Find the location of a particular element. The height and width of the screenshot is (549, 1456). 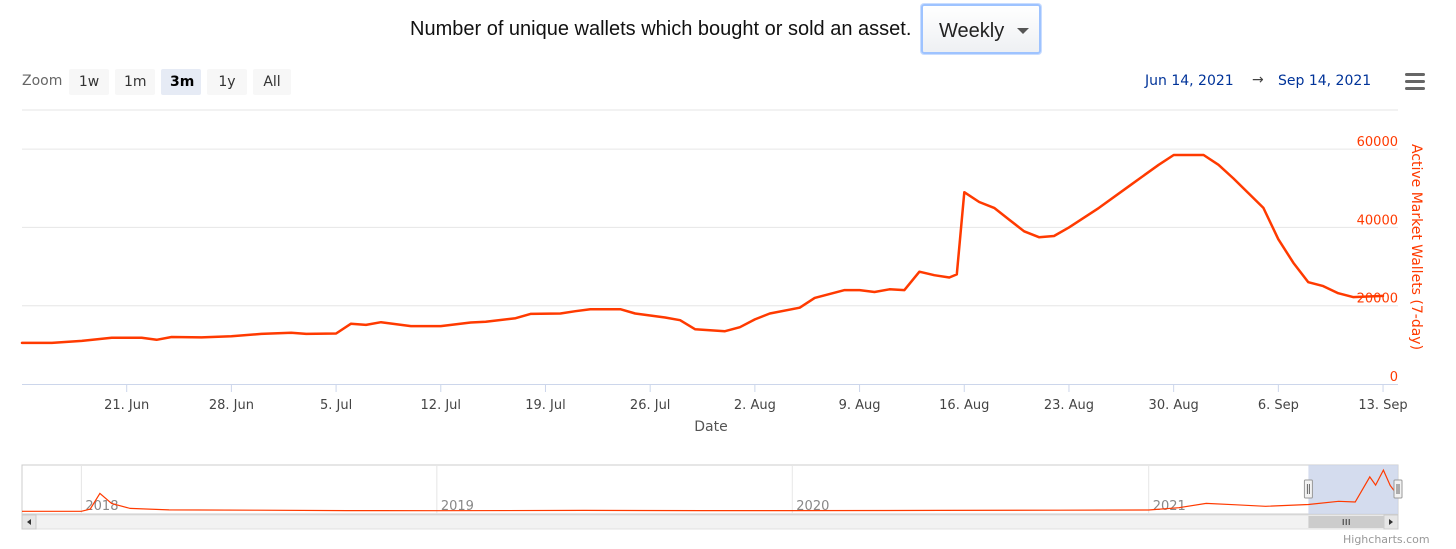

scroll-right-button is located at coordinates (1391, 522).